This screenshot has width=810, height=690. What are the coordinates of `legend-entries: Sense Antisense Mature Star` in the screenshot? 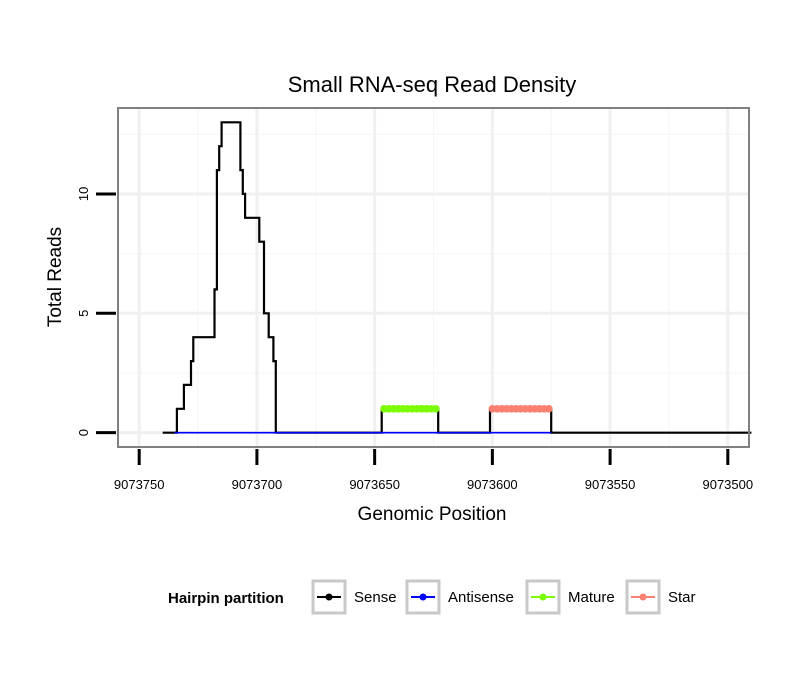 It's located at (503, 597).